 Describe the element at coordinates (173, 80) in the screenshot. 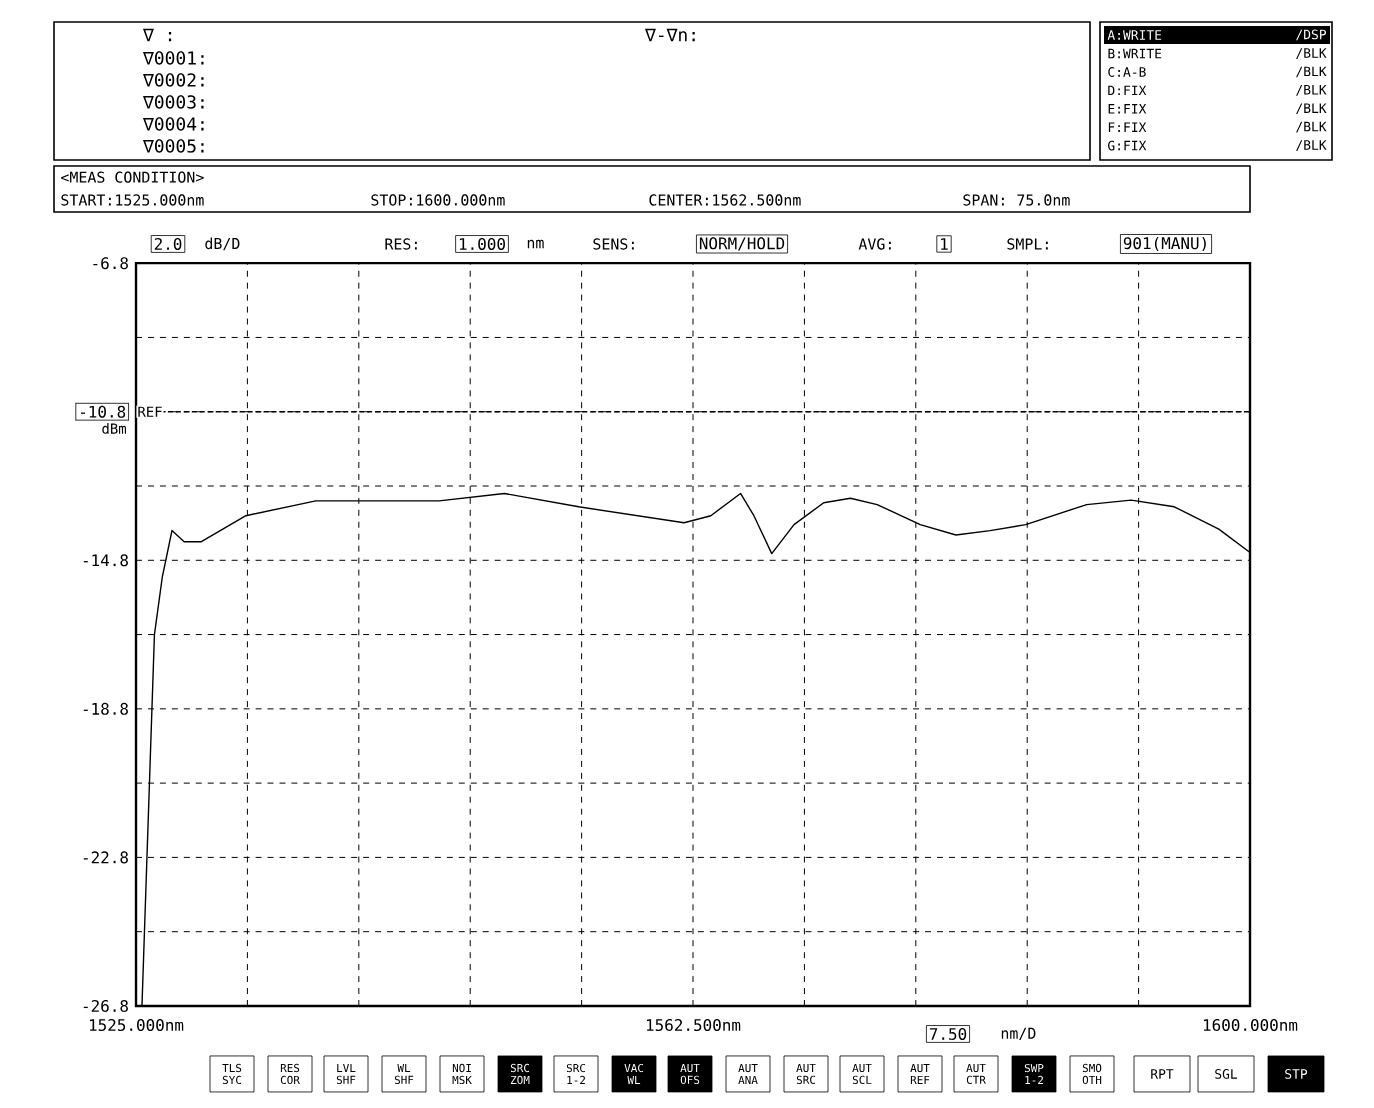

I see `text: ∇0002:` at that location.